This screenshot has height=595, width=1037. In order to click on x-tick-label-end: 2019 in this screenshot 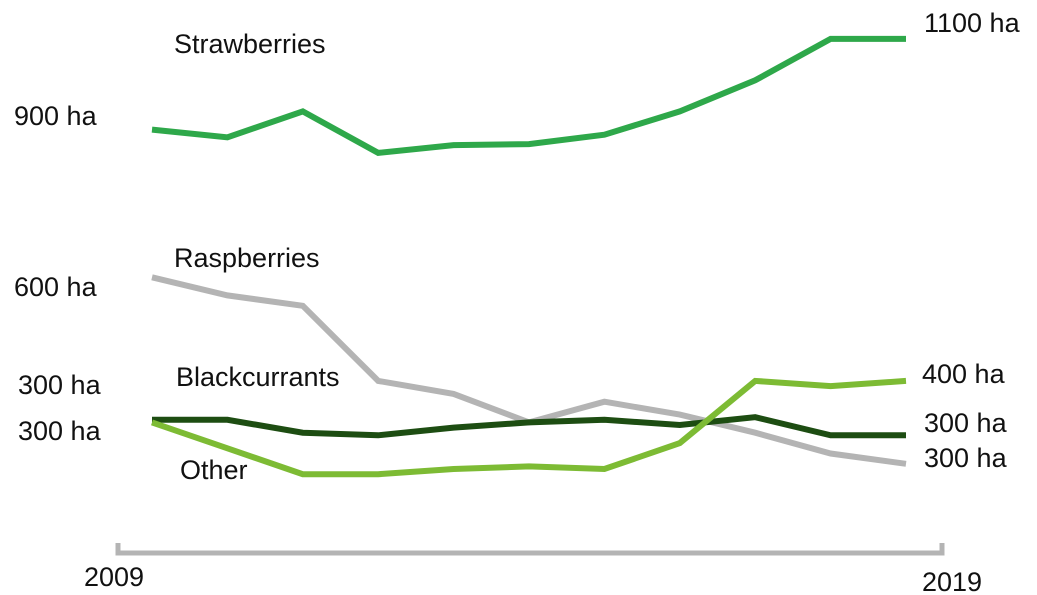, I will do `click(952, 581)`.